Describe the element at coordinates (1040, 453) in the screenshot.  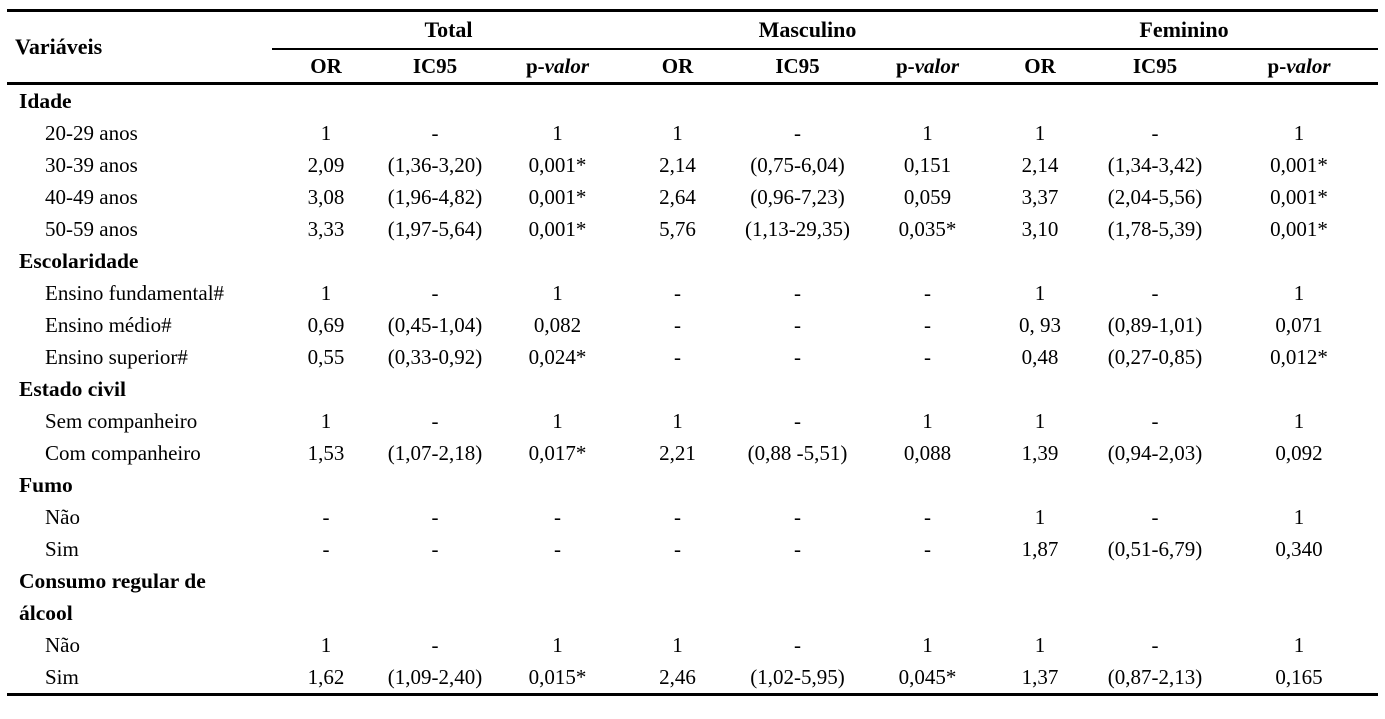
I see `table-cell: 1,39` at that location.